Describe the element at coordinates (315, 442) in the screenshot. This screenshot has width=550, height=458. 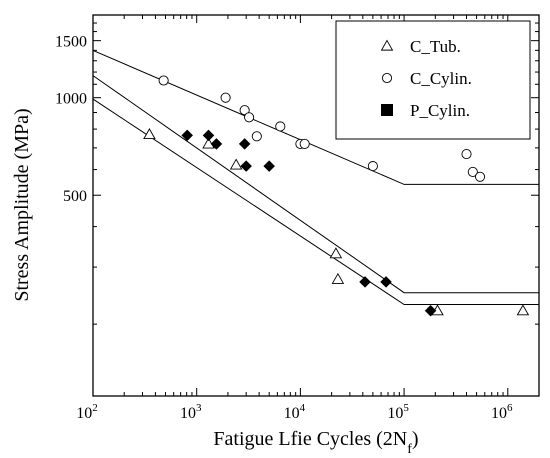
I see `x-axis-label: Fatigue Lfie Cycles (2Nf)` at that location.